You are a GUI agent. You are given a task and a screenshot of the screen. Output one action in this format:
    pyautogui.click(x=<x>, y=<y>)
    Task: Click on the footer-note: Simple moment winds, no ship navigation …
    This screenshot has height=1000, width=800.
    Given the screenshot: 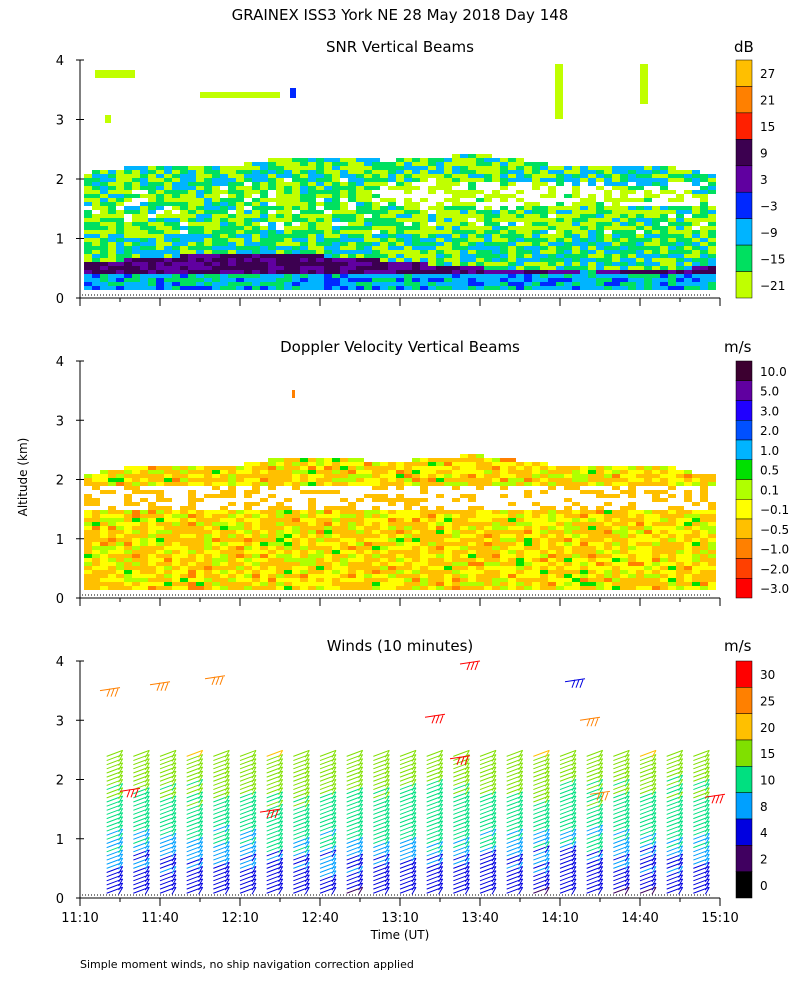 What is the action you would take?
    pyautogui.click(x=247, y=964)
    